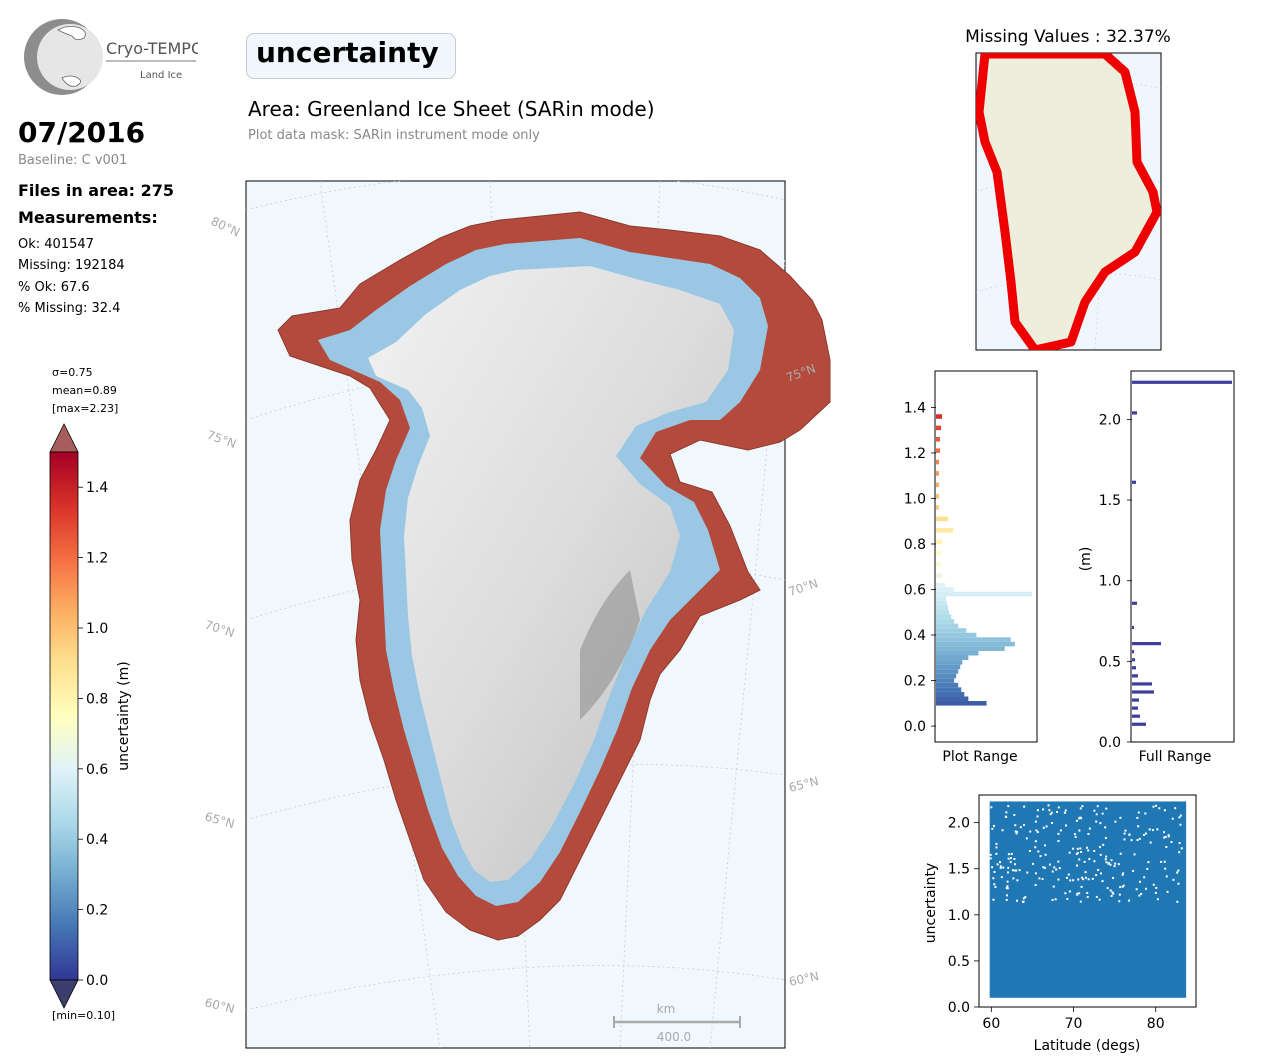 Image resolution: width=1272 pixels, height=1060 pixels. I want to click on colorbar-tick: 0.8, so click(97, 699).